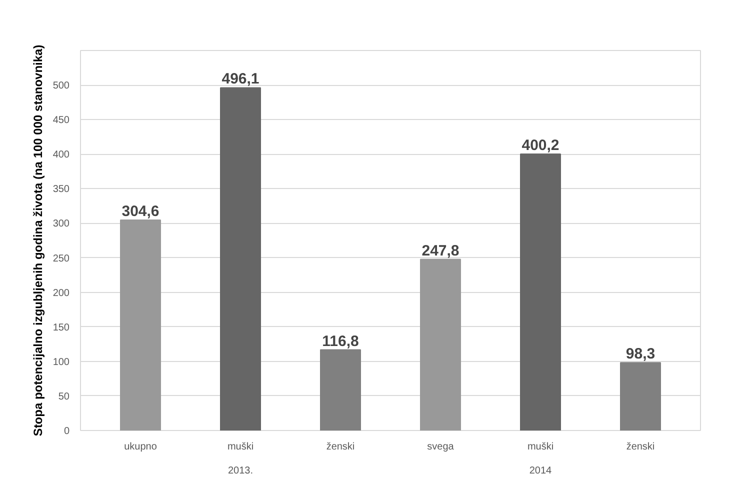 This screenshot has height=498, width=749. Describe the element at coordinates (540, 471) in the screenshot. I see `text: 2014` at that location.